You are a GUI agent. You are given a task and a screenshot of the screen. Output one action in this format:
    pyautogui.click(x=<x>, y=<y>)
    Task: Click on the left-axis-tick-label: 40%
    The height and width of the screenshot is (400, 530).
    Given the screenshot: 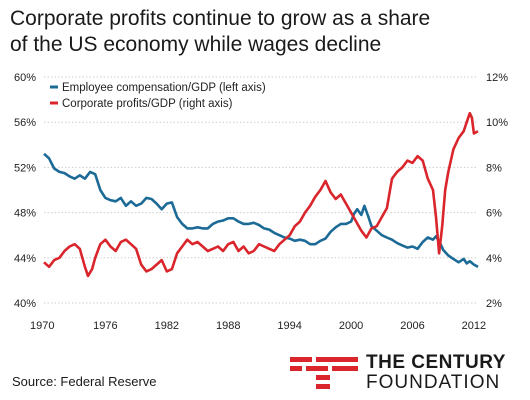 What is the action you would take?
    pyautogui.click(x=25, y=304)
    